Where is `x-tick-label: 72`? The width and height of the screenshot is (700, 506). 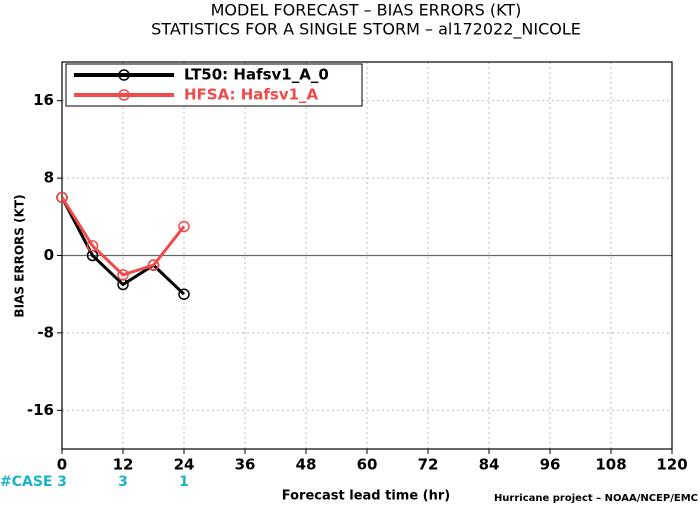 x-tick-label: 72 is located at coordinates (428, 465).